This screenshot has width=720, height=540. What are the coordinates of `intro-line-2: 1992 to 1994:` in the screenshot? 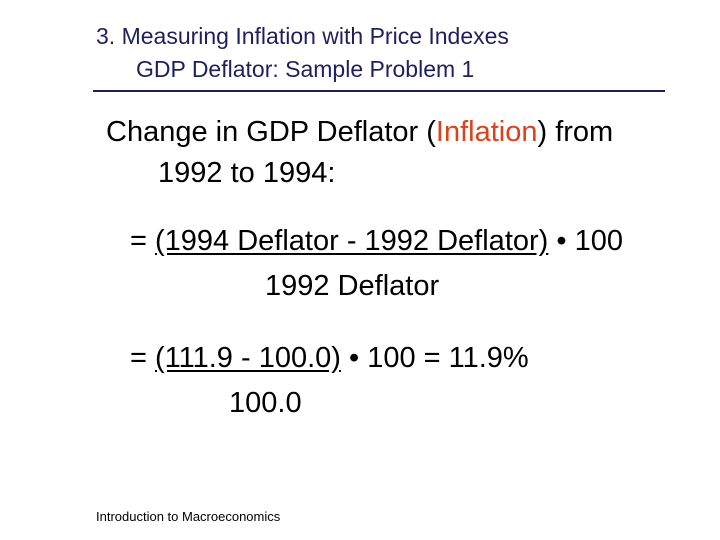 It's located at (247, 173).